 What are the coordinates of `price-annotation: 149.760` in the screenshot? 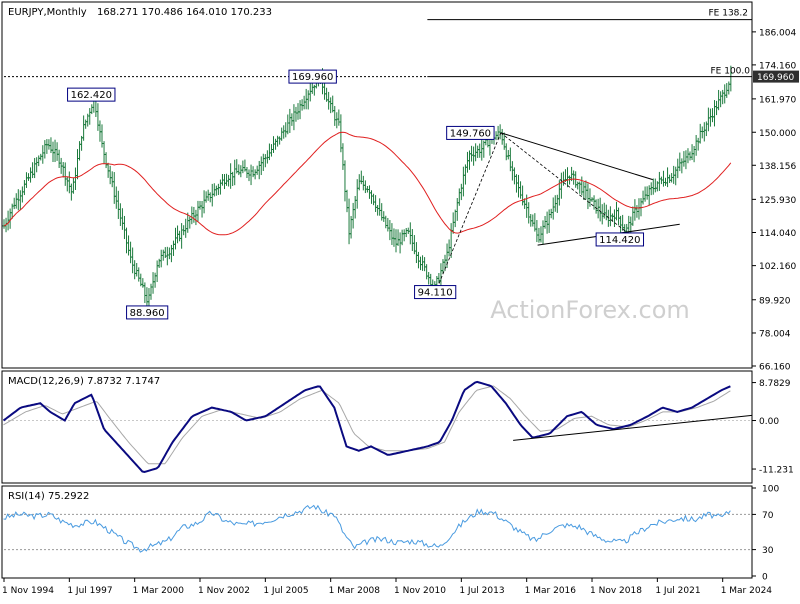 It's located at (470, 132).